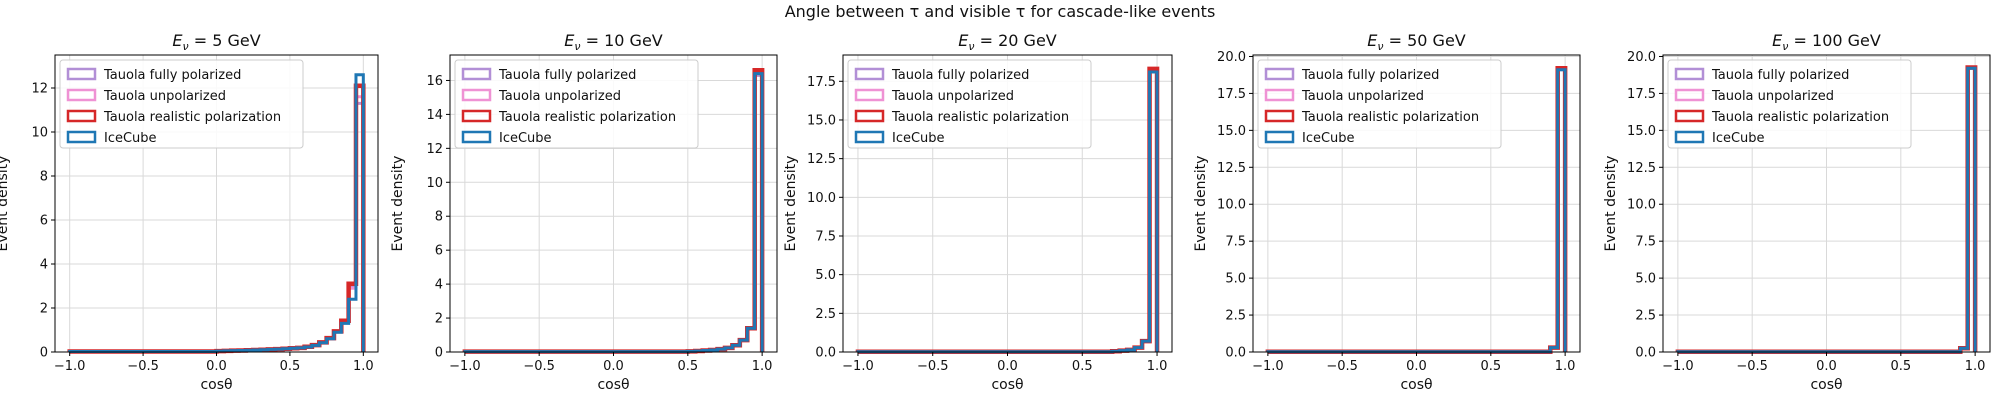 This screenshot has height=400, width=2000. What do you see at coordinates (434, 115) in the screenshot?
I see `y-tick-label: 14` at bounding box center [434, 115].